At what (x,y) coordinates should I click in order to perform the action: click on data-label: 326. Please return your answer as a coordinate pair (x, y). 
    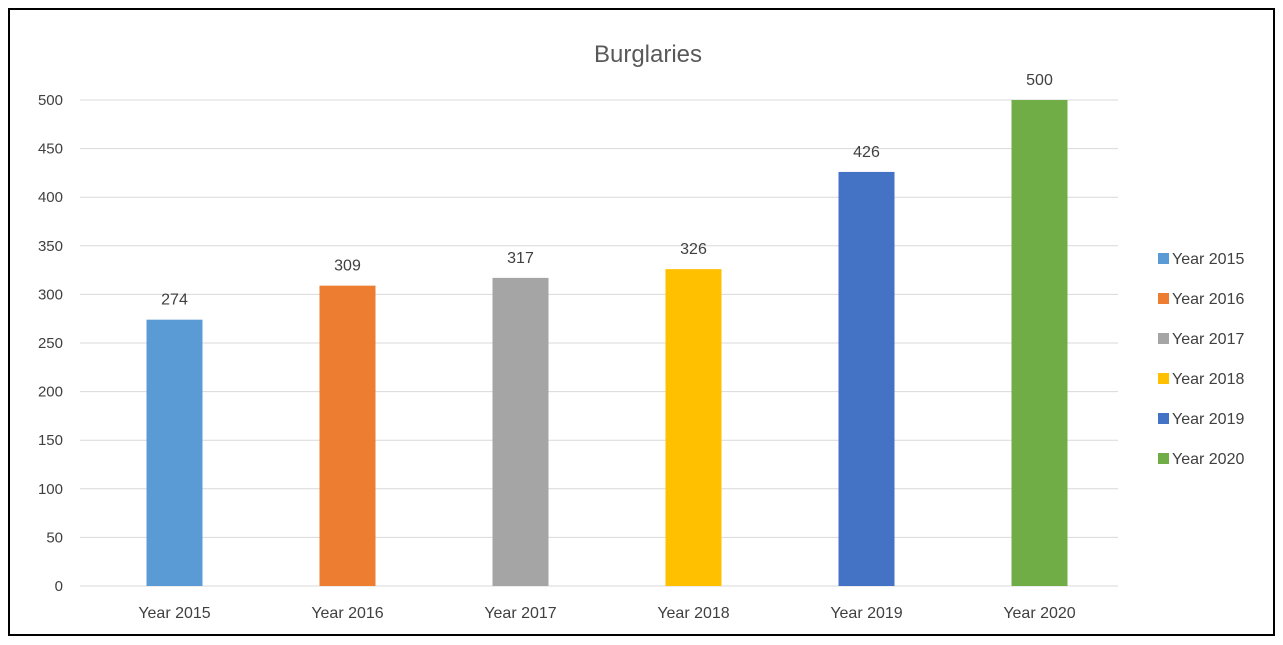
    Looking at the image, I should click on (693, 249).